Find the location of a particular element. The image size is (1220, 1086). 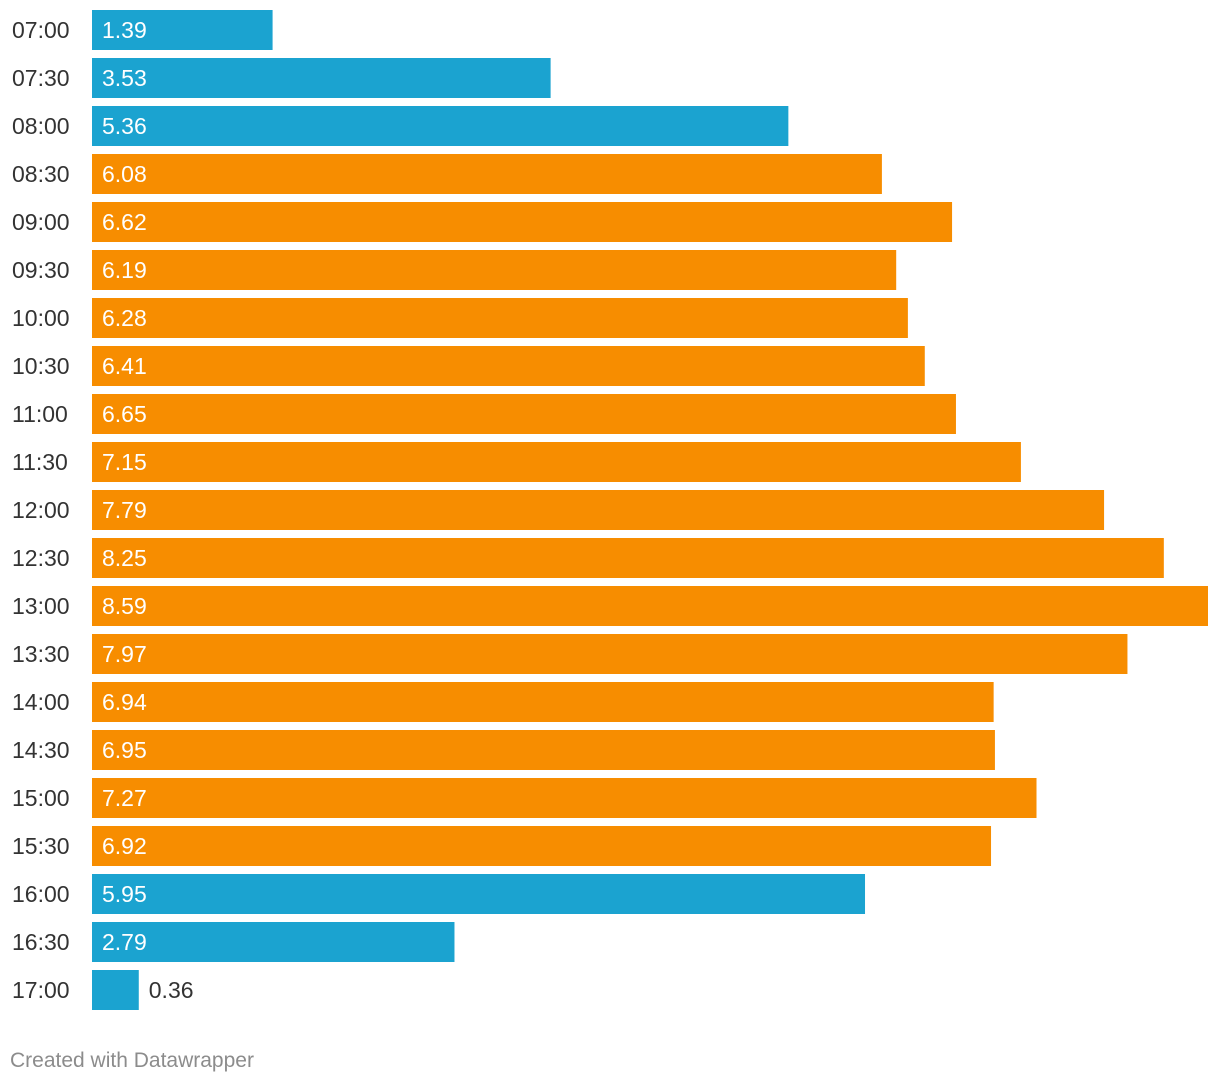

value-label: 8.59 is located at coordinates (124, 606).